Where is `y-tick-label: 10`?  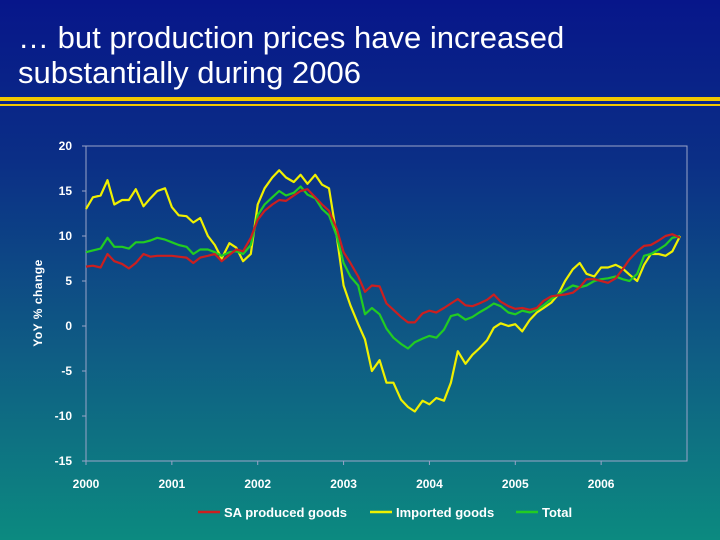 y-tick-label: 10 is located at coordinates (66, 236).